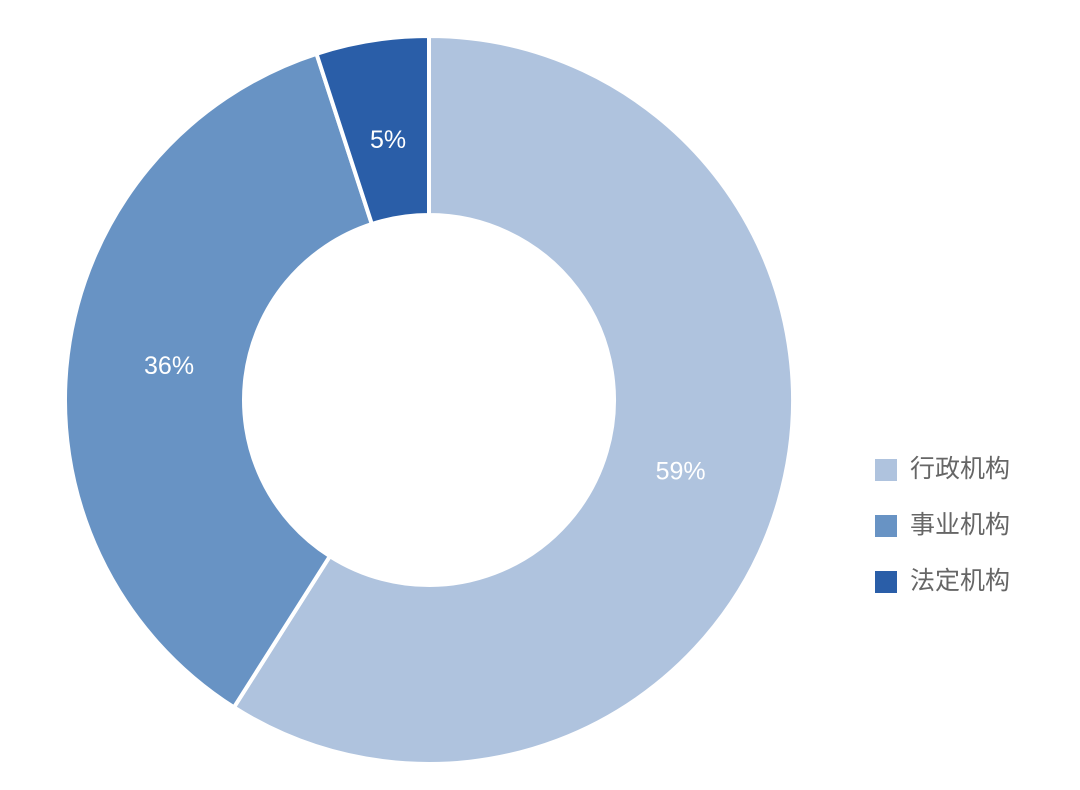 Image resolution: width=1080 pixels, height=790 pixels. I want to click on legend-label: 法定机构, so click(960, 580).